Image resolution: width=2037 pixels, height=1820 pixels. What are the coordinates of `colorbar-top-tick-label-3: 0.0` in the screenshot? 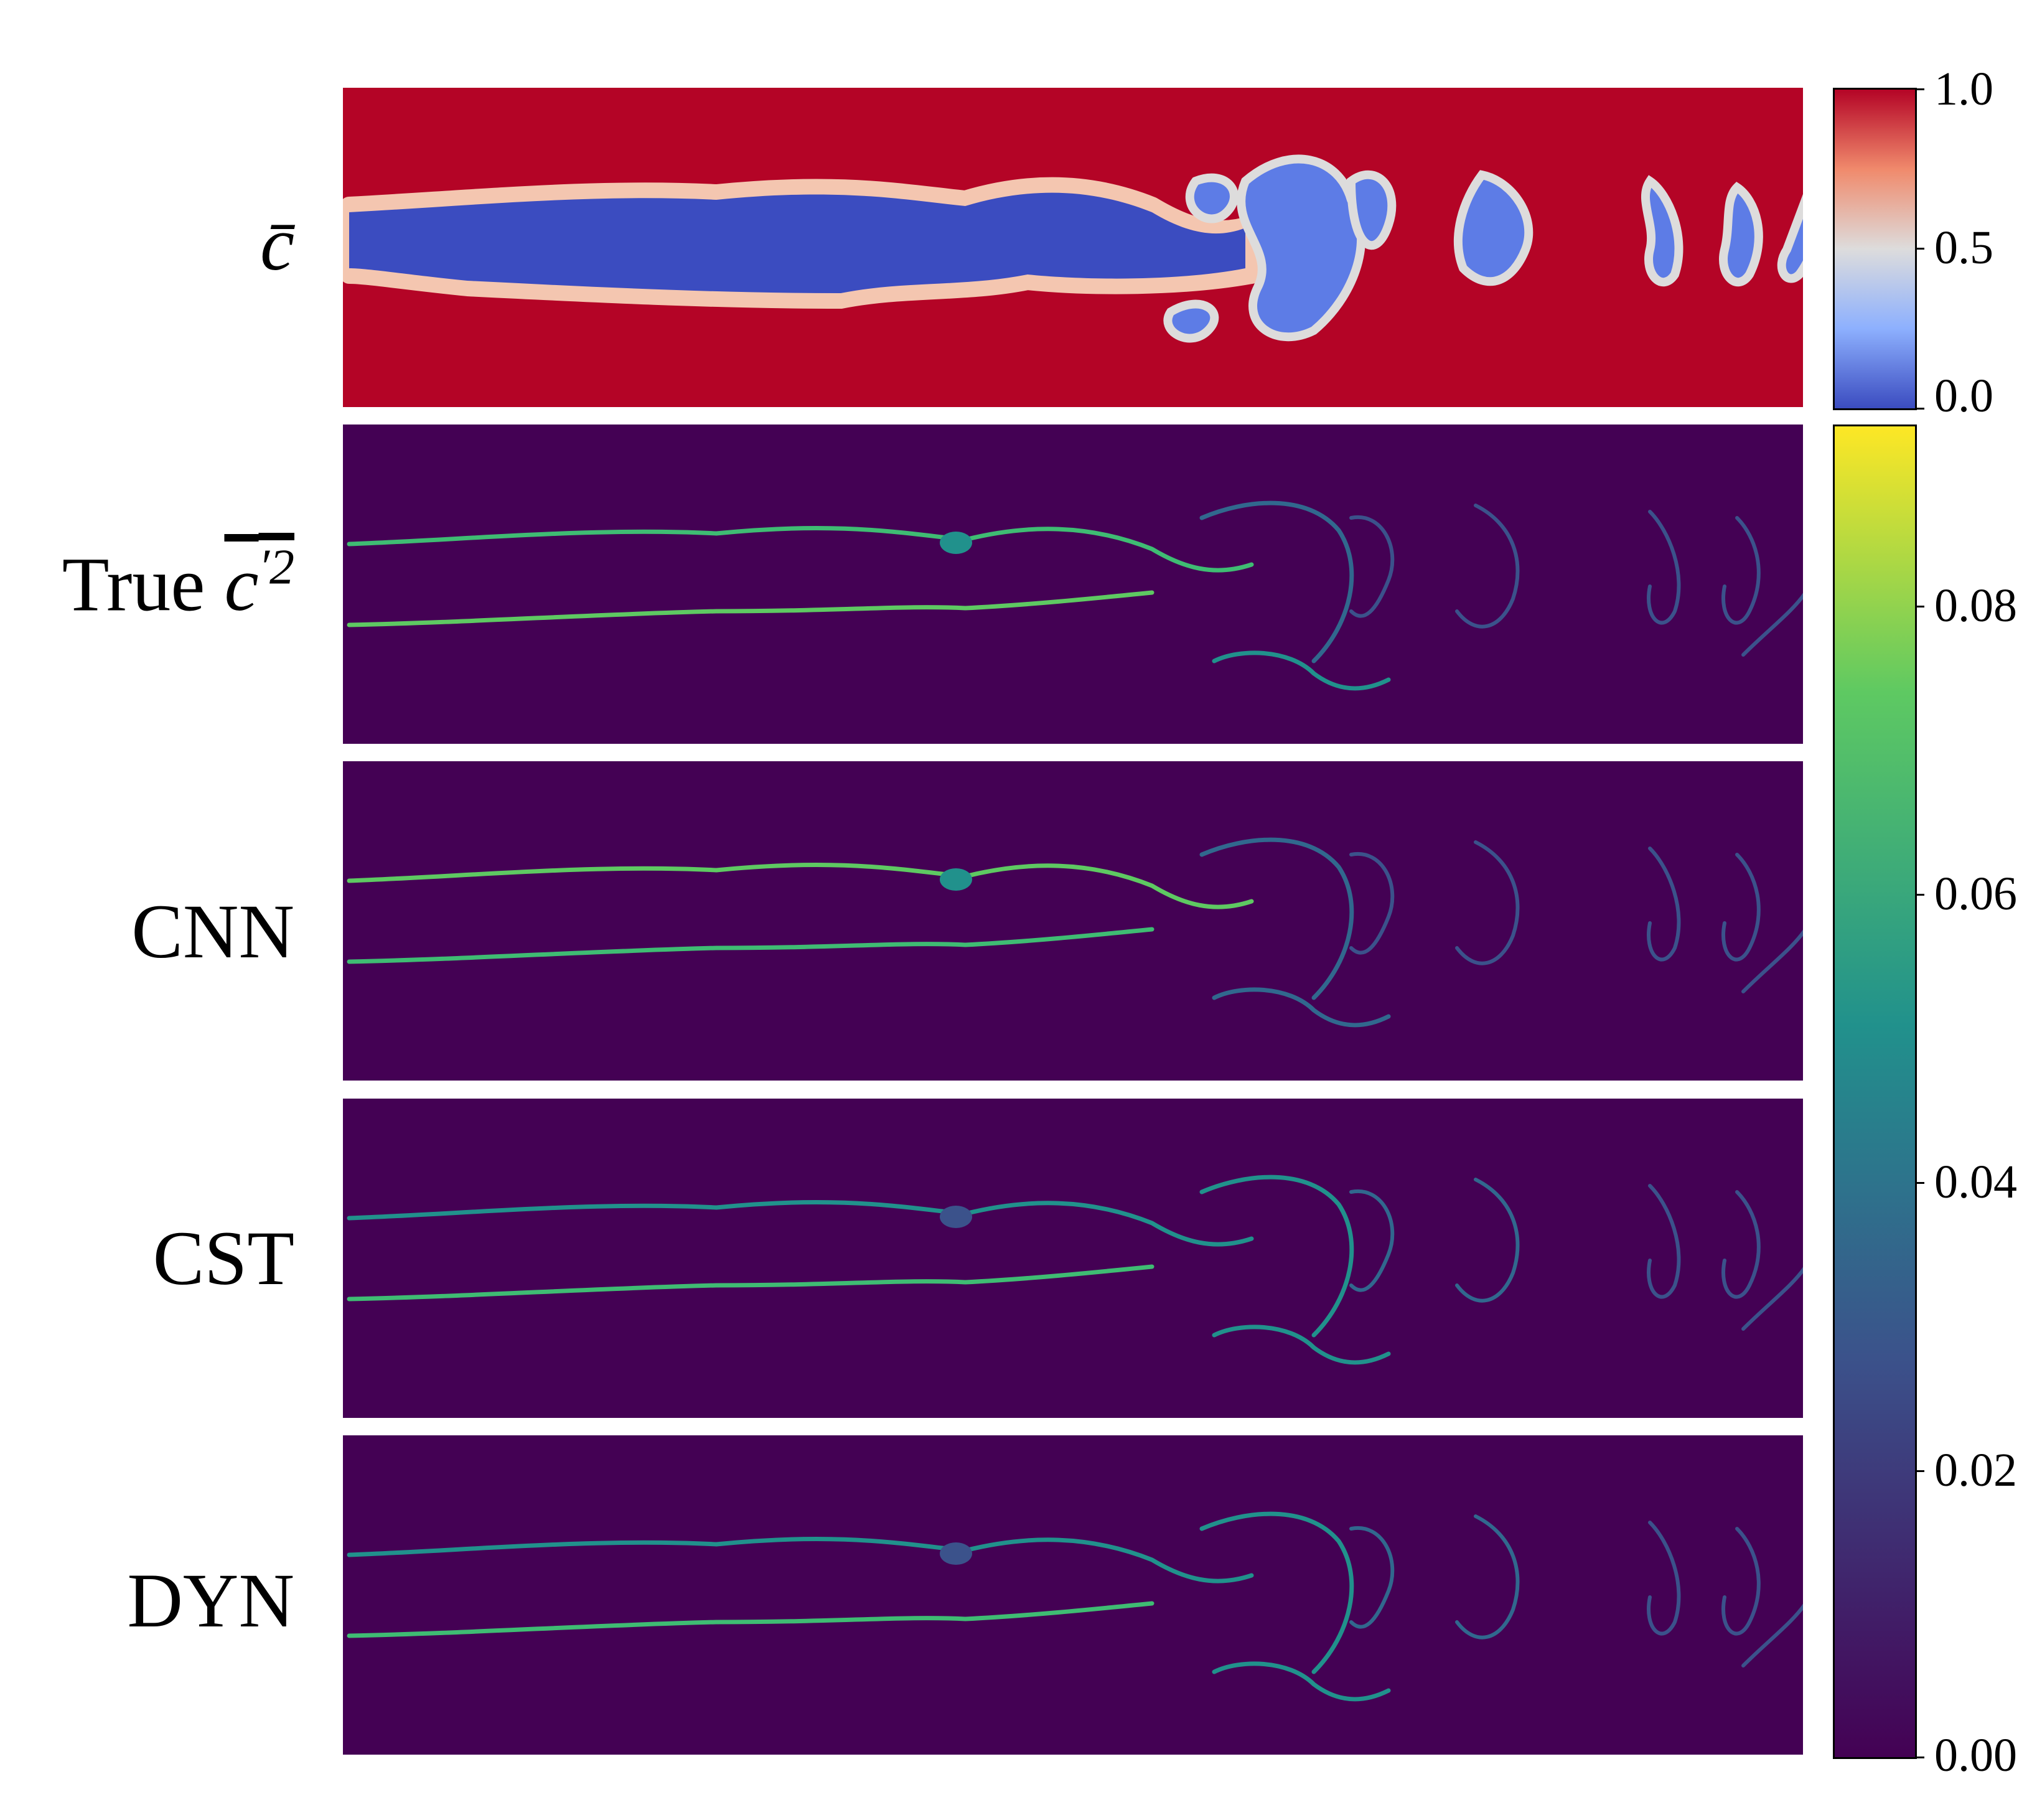 It's located at (1963, 396).